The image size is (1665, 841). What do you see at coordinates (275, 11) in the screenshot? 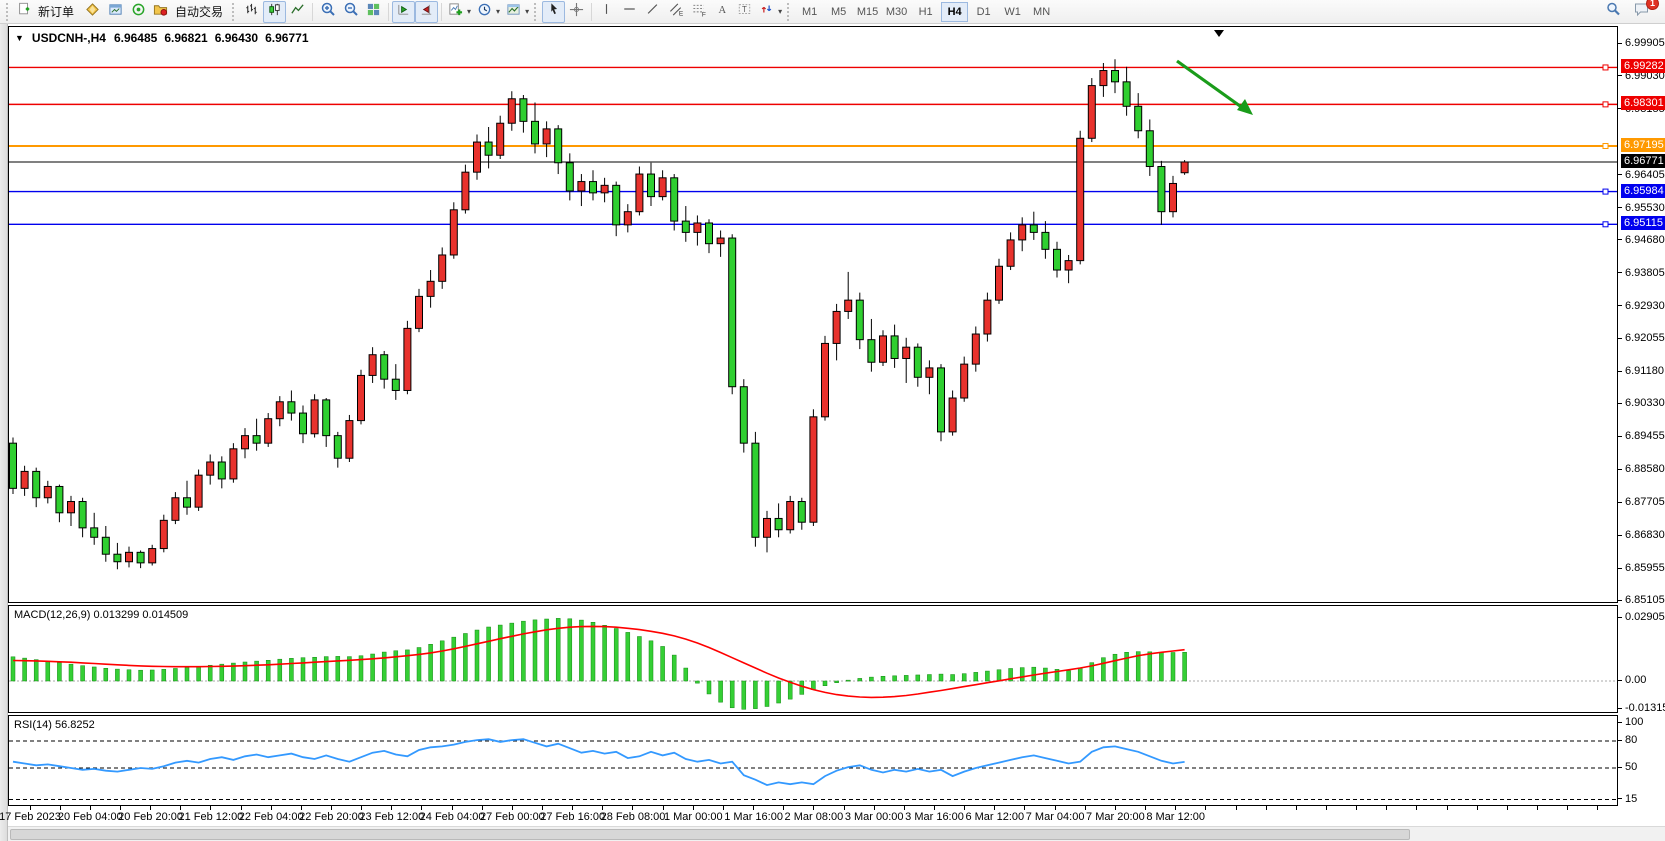
I see `candlestick-mode-button` at bounding box center [275, 11].